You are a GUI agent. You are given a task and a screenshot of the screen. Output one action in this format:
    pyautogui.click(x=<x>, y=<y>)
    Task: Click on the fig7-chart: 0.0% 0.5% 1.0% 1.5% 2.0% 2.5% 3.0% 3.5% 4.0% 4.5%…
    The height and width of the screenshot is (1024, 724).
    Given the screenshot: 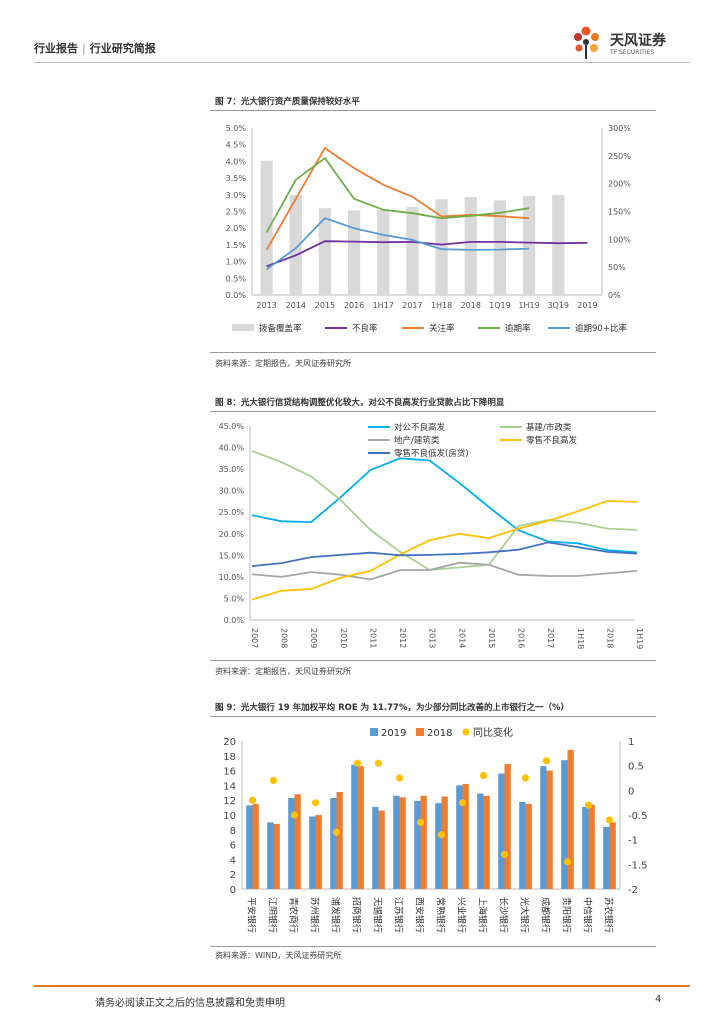 What is the action you would take?
    pyautogui.click(x=429, y=229)
    